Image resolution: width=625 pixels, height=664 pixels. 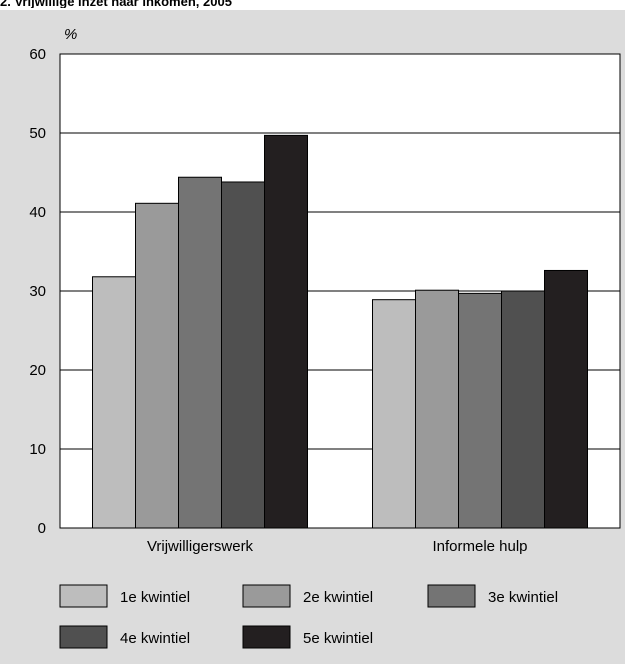 What do you see at coordinates (523, 597) in the screenshot?
I see `legend-label: 3e kwintiel` at bounding box center [523, 597].